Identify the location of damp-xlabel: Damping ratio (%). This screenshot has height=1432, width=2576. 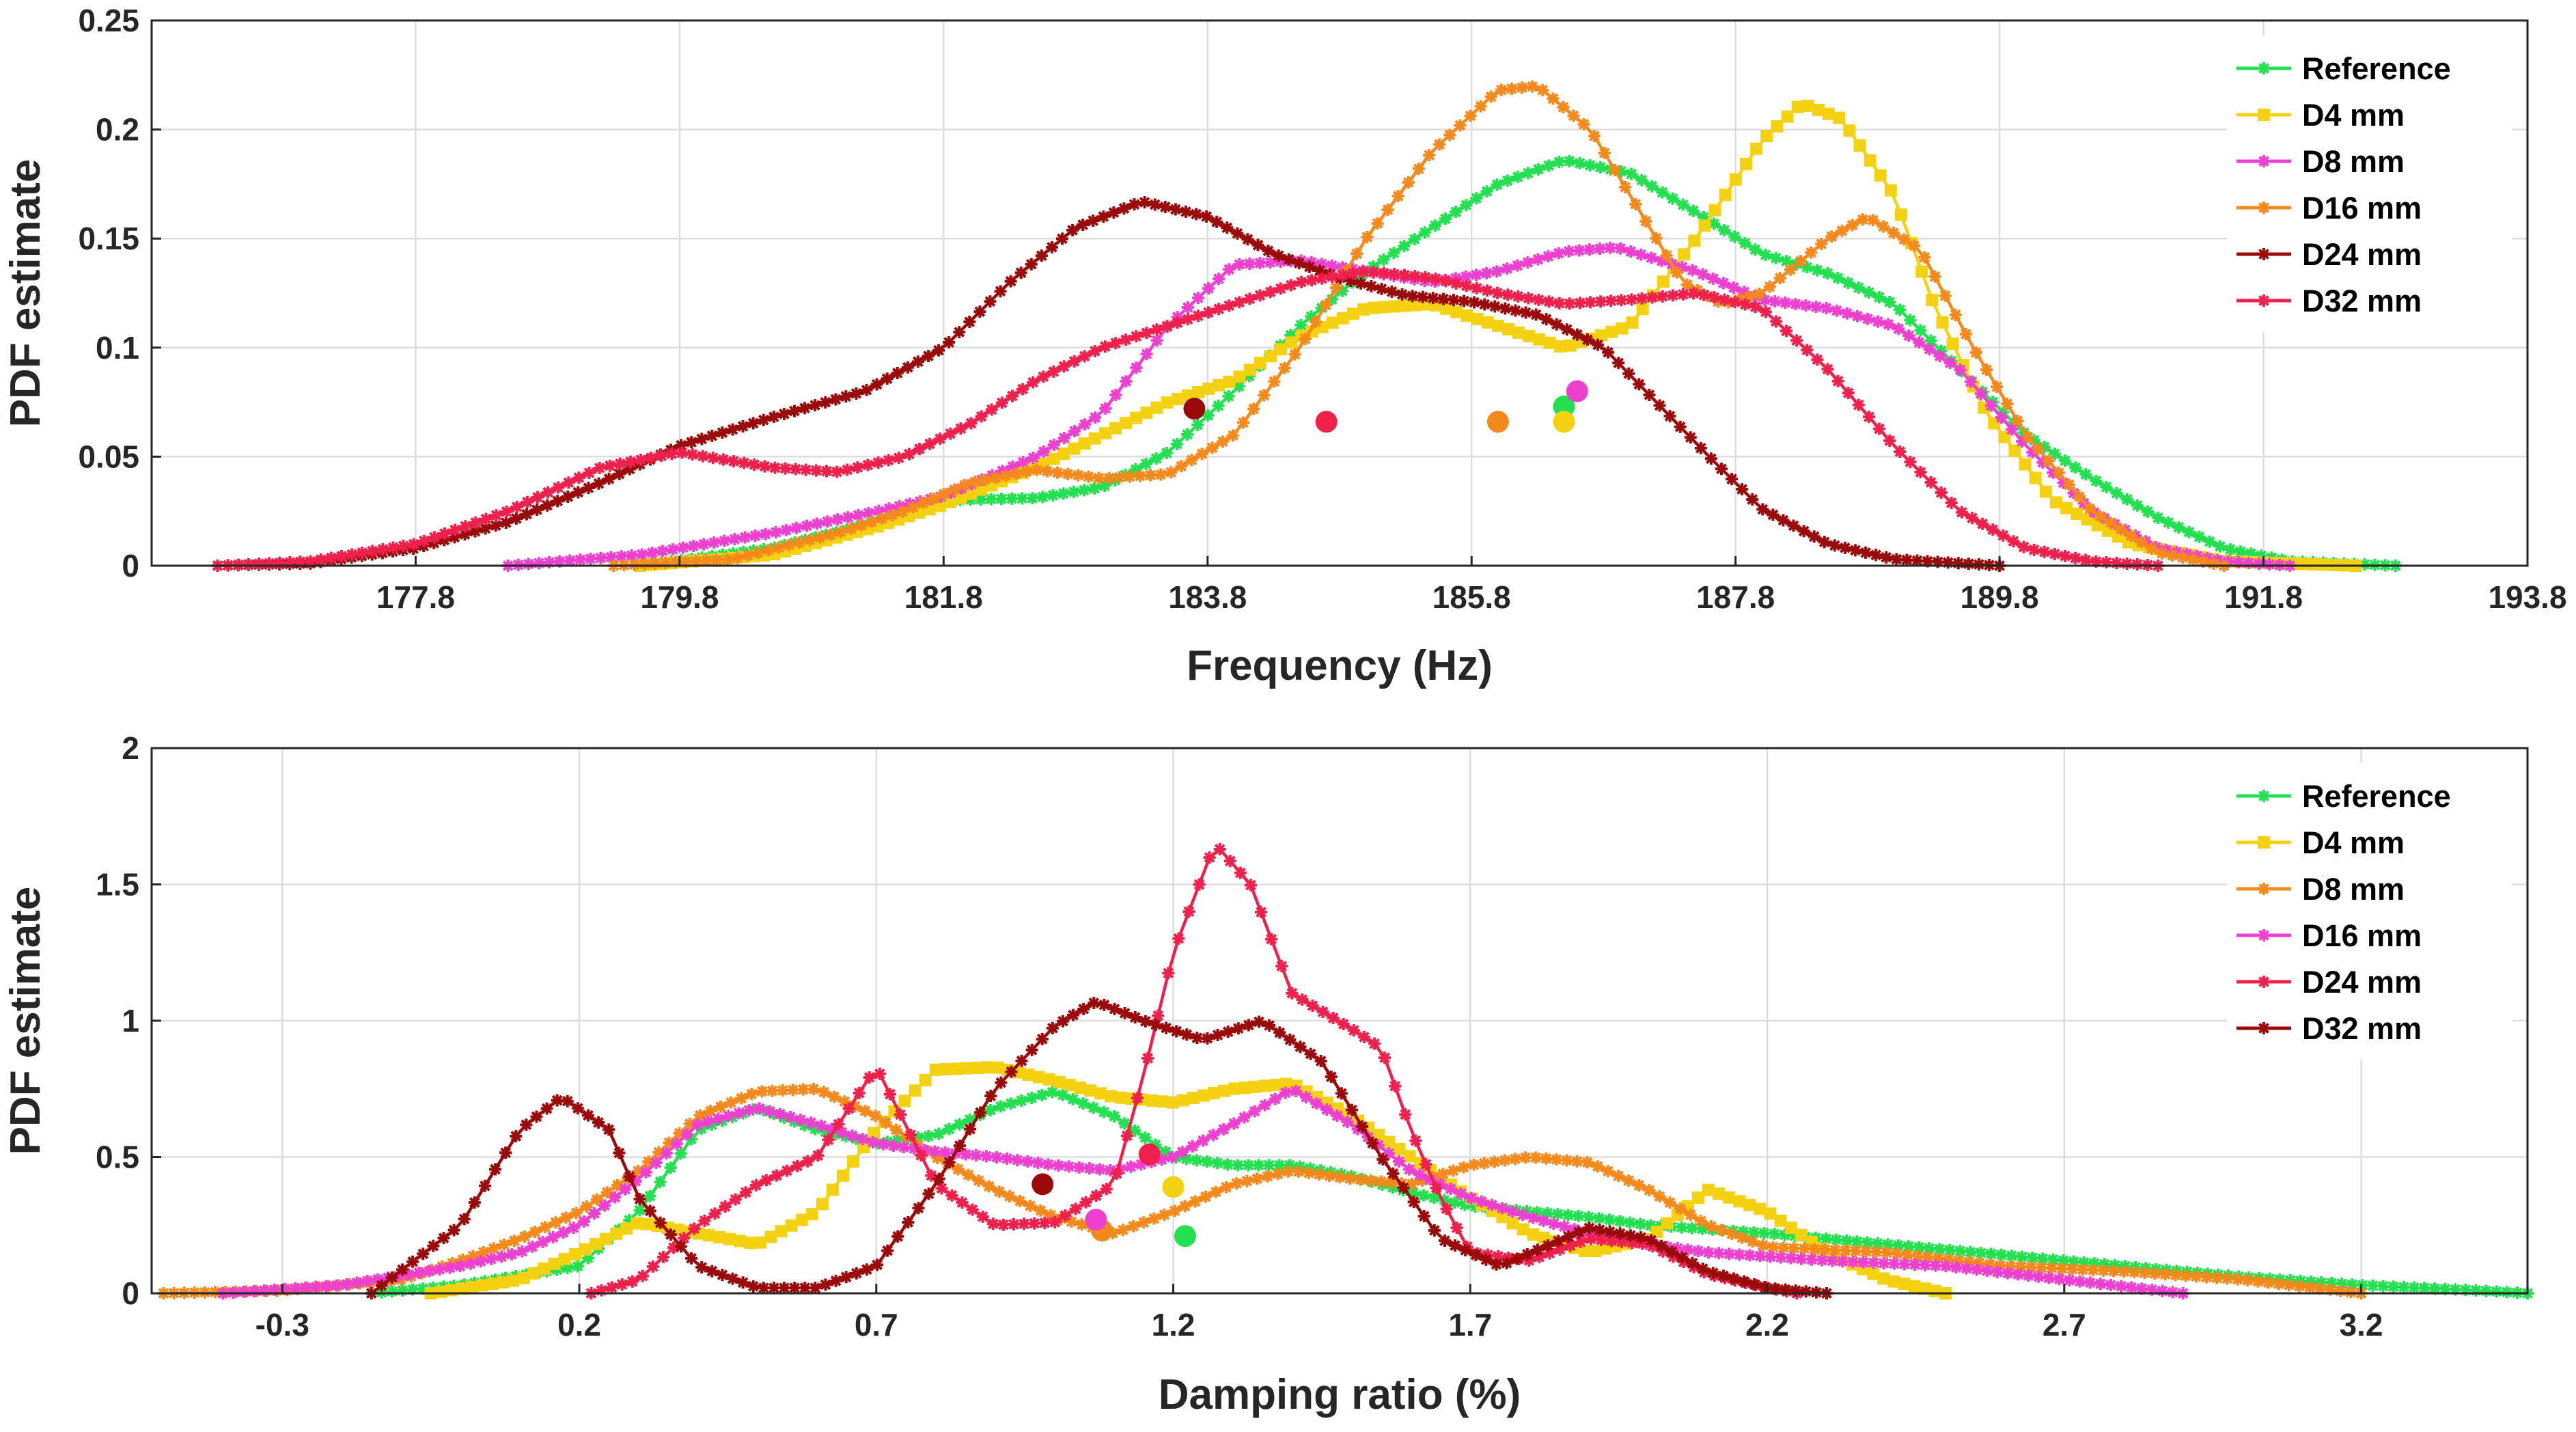
(1340, 1394).